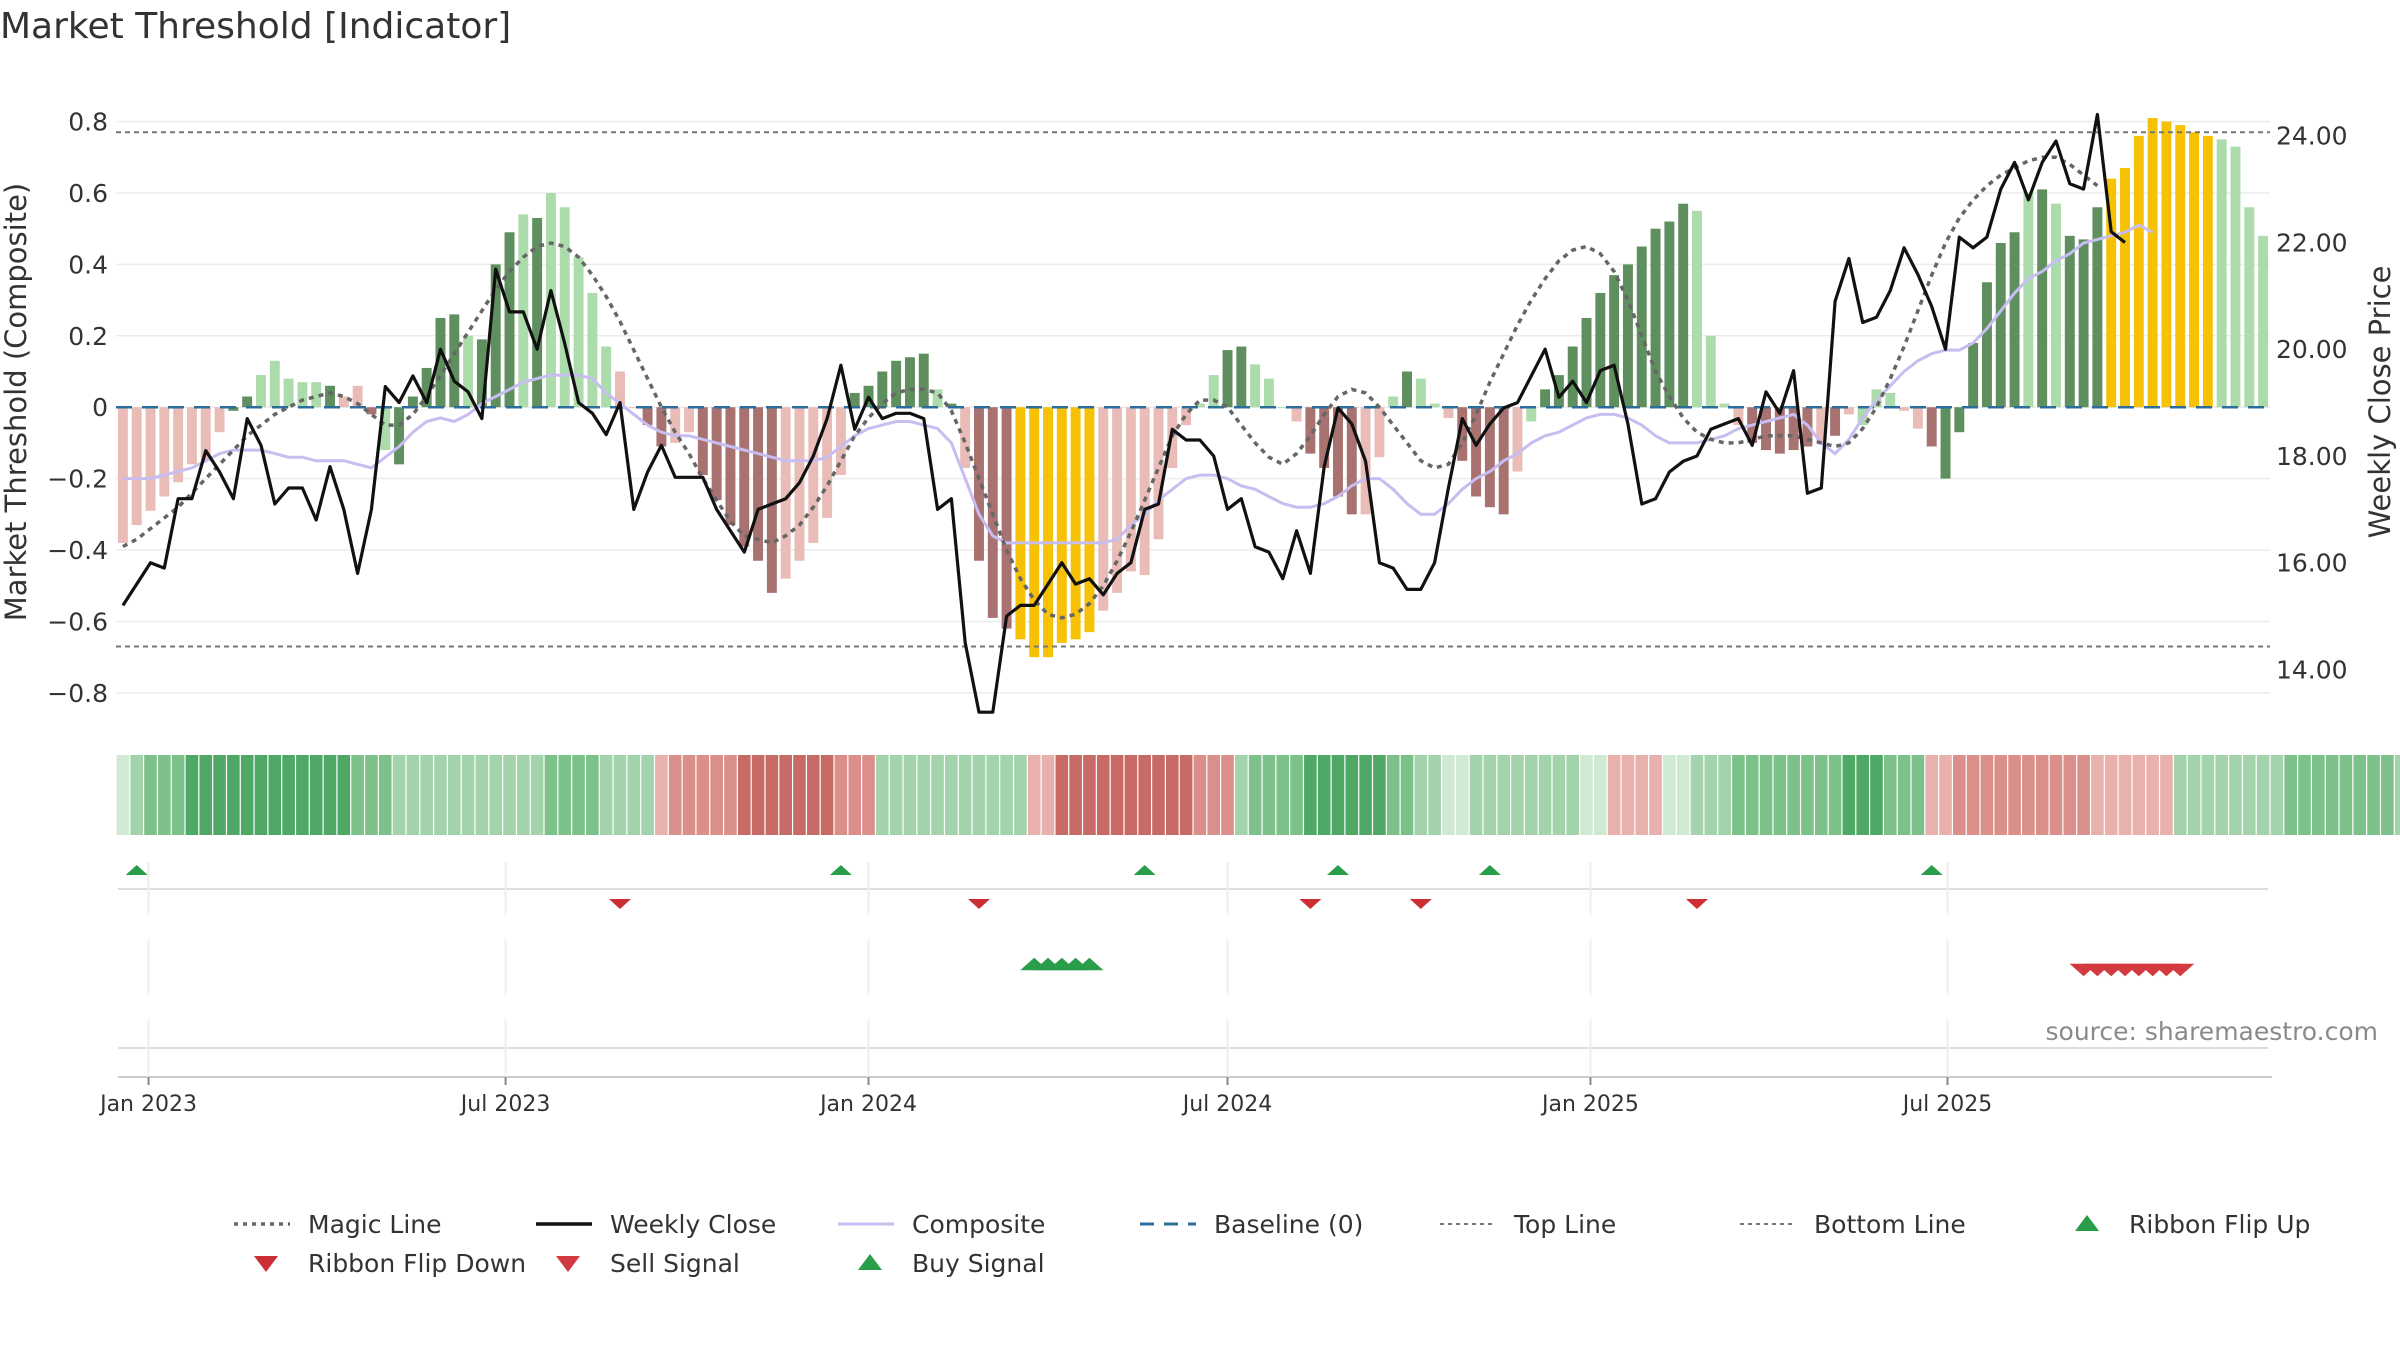 Image resolution: width=2400 pixels, height=1350 pixels. I want to click on y-axis-label: Market Threshold (Composite), so click(16, 402).